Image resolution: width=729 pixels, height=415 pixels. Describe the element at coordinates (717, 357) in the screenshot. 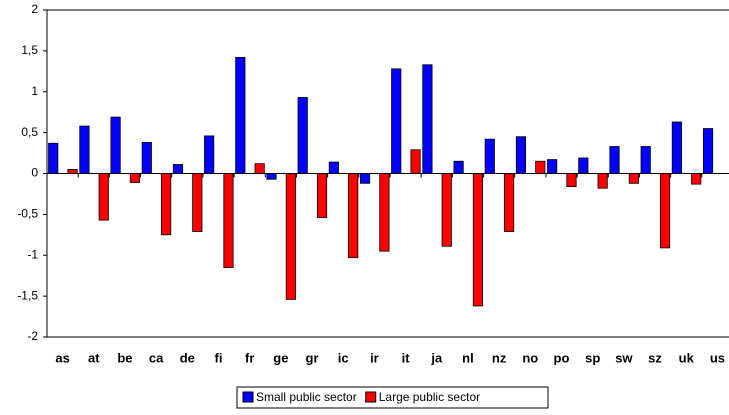

I see `x-tick-label: us` at that location.